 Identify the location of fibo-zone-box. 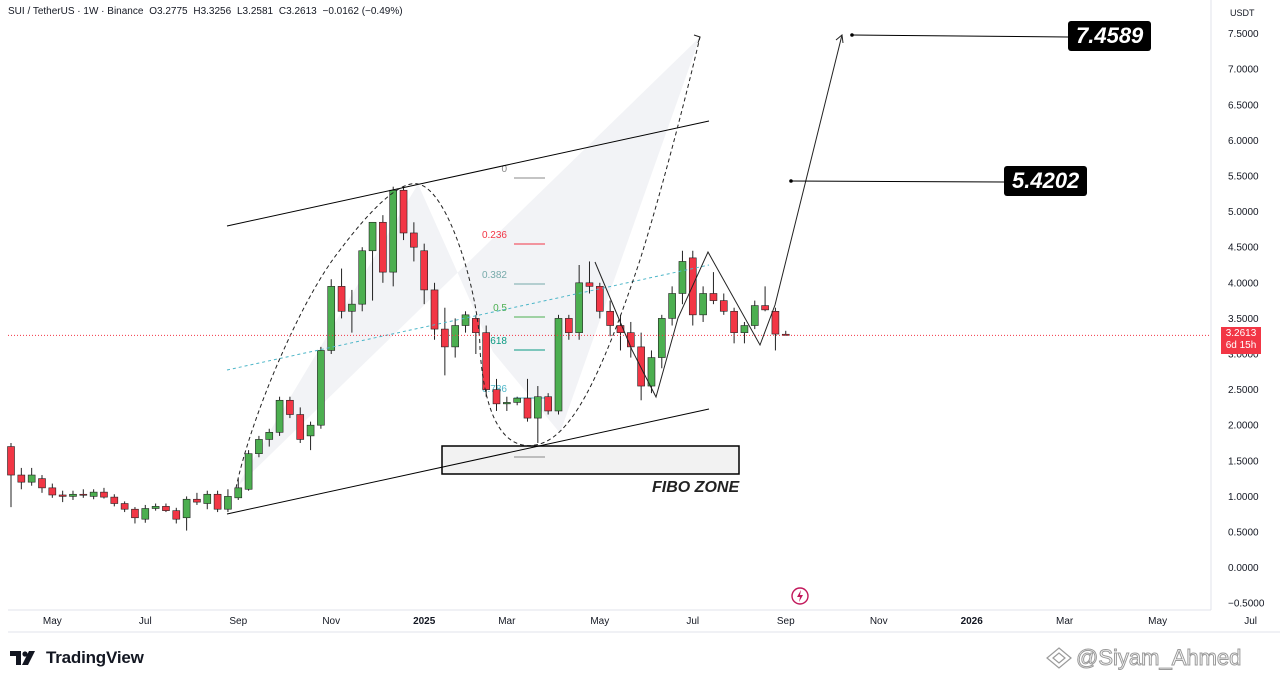
(590, 460).